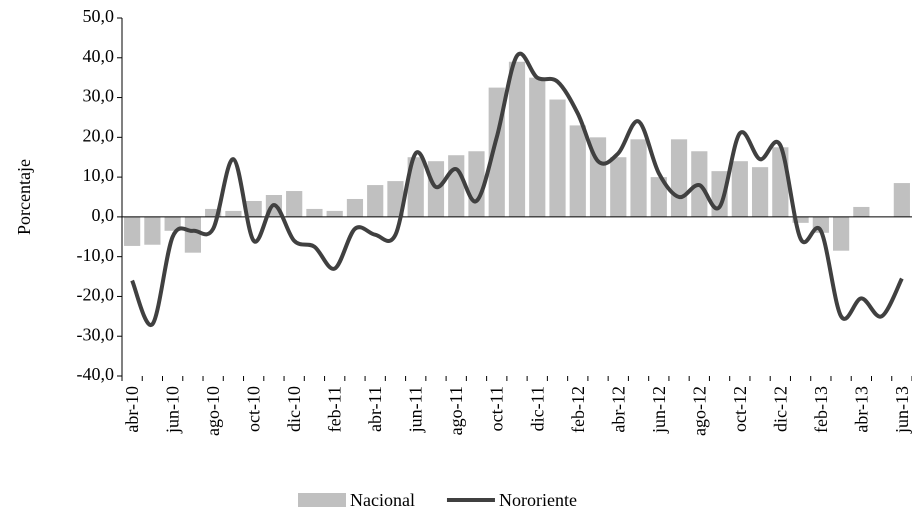 The width and height of the screenshot is (912, 515). I want to click on x-tick-label: feb-13, so click(821, 409).